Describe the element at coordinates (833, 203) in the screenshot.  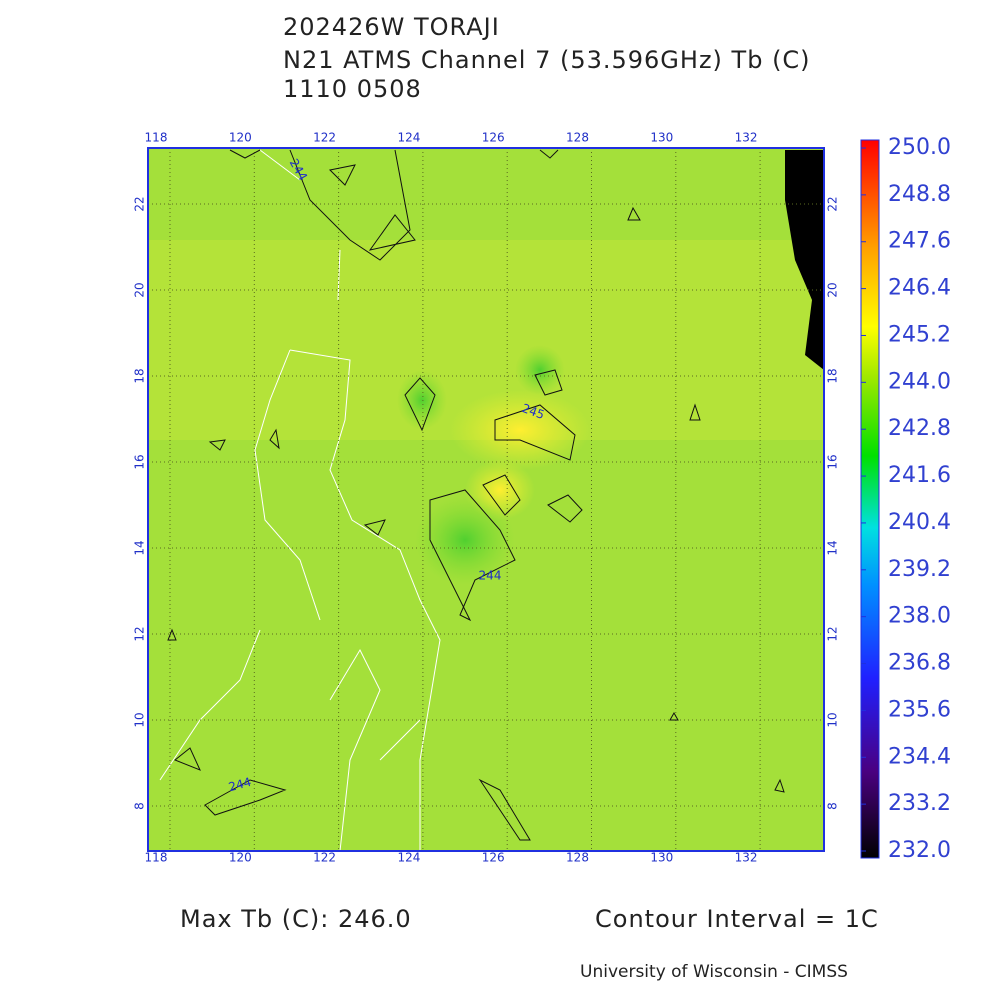
I see `lat-label-right: 22` at that location.